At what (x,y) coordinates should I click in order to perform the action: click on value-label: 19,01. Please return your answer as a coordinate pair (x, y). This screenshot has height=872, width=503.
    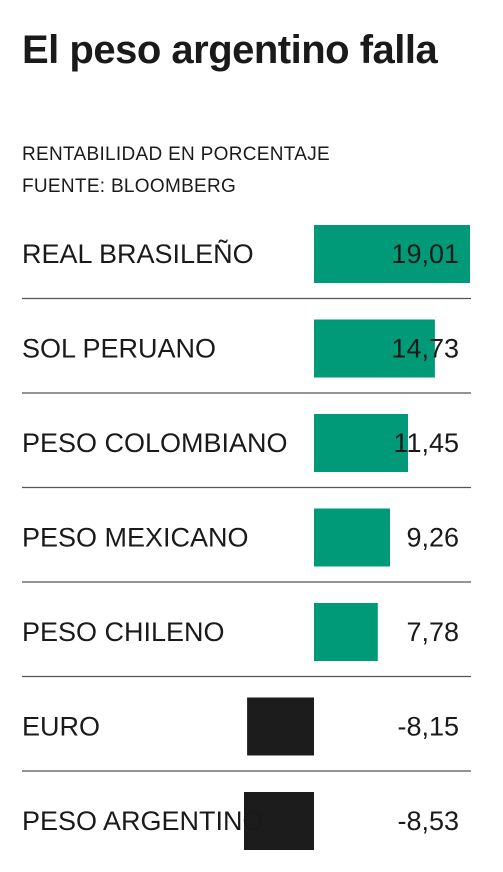
    Looking at the image, I should click on (425, 254).